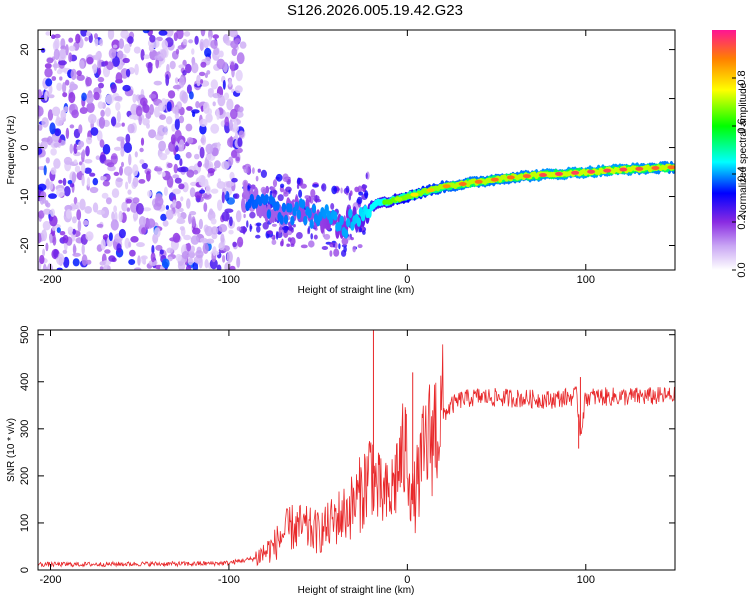 This screenshot has width=750, height=600. I want to click on spectrogram-y-tick-label: -20, so click(25, 246).